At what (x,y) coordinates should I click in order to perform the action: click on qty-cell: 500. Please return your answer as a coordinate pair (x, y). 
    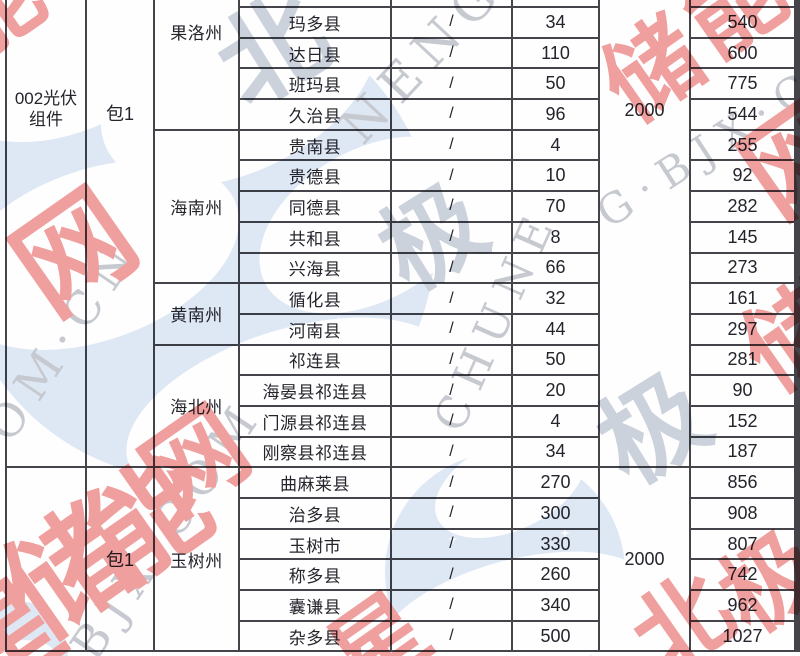
    Looking at the image, I should click on (555, 636).